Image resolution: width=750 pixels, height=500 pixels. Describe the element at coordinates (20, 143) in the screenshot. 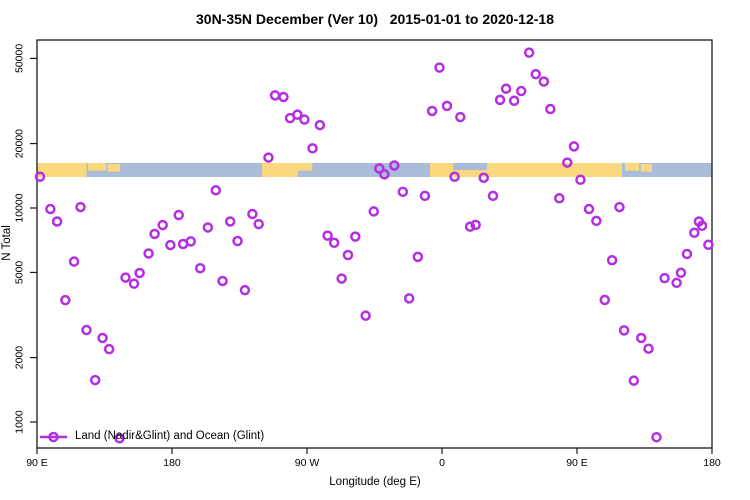

I see `y-tick-label: 20000` at that location.